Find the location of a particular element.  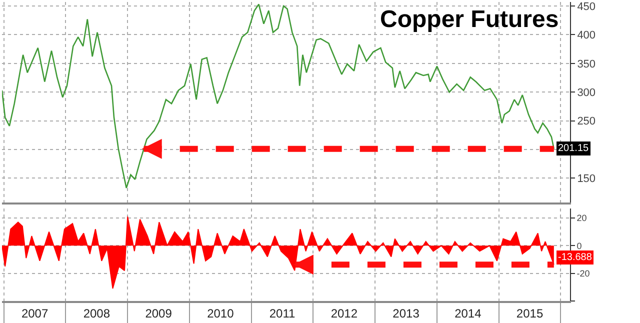

x-tick-label: 2011 is located at coordinates (282, 313).